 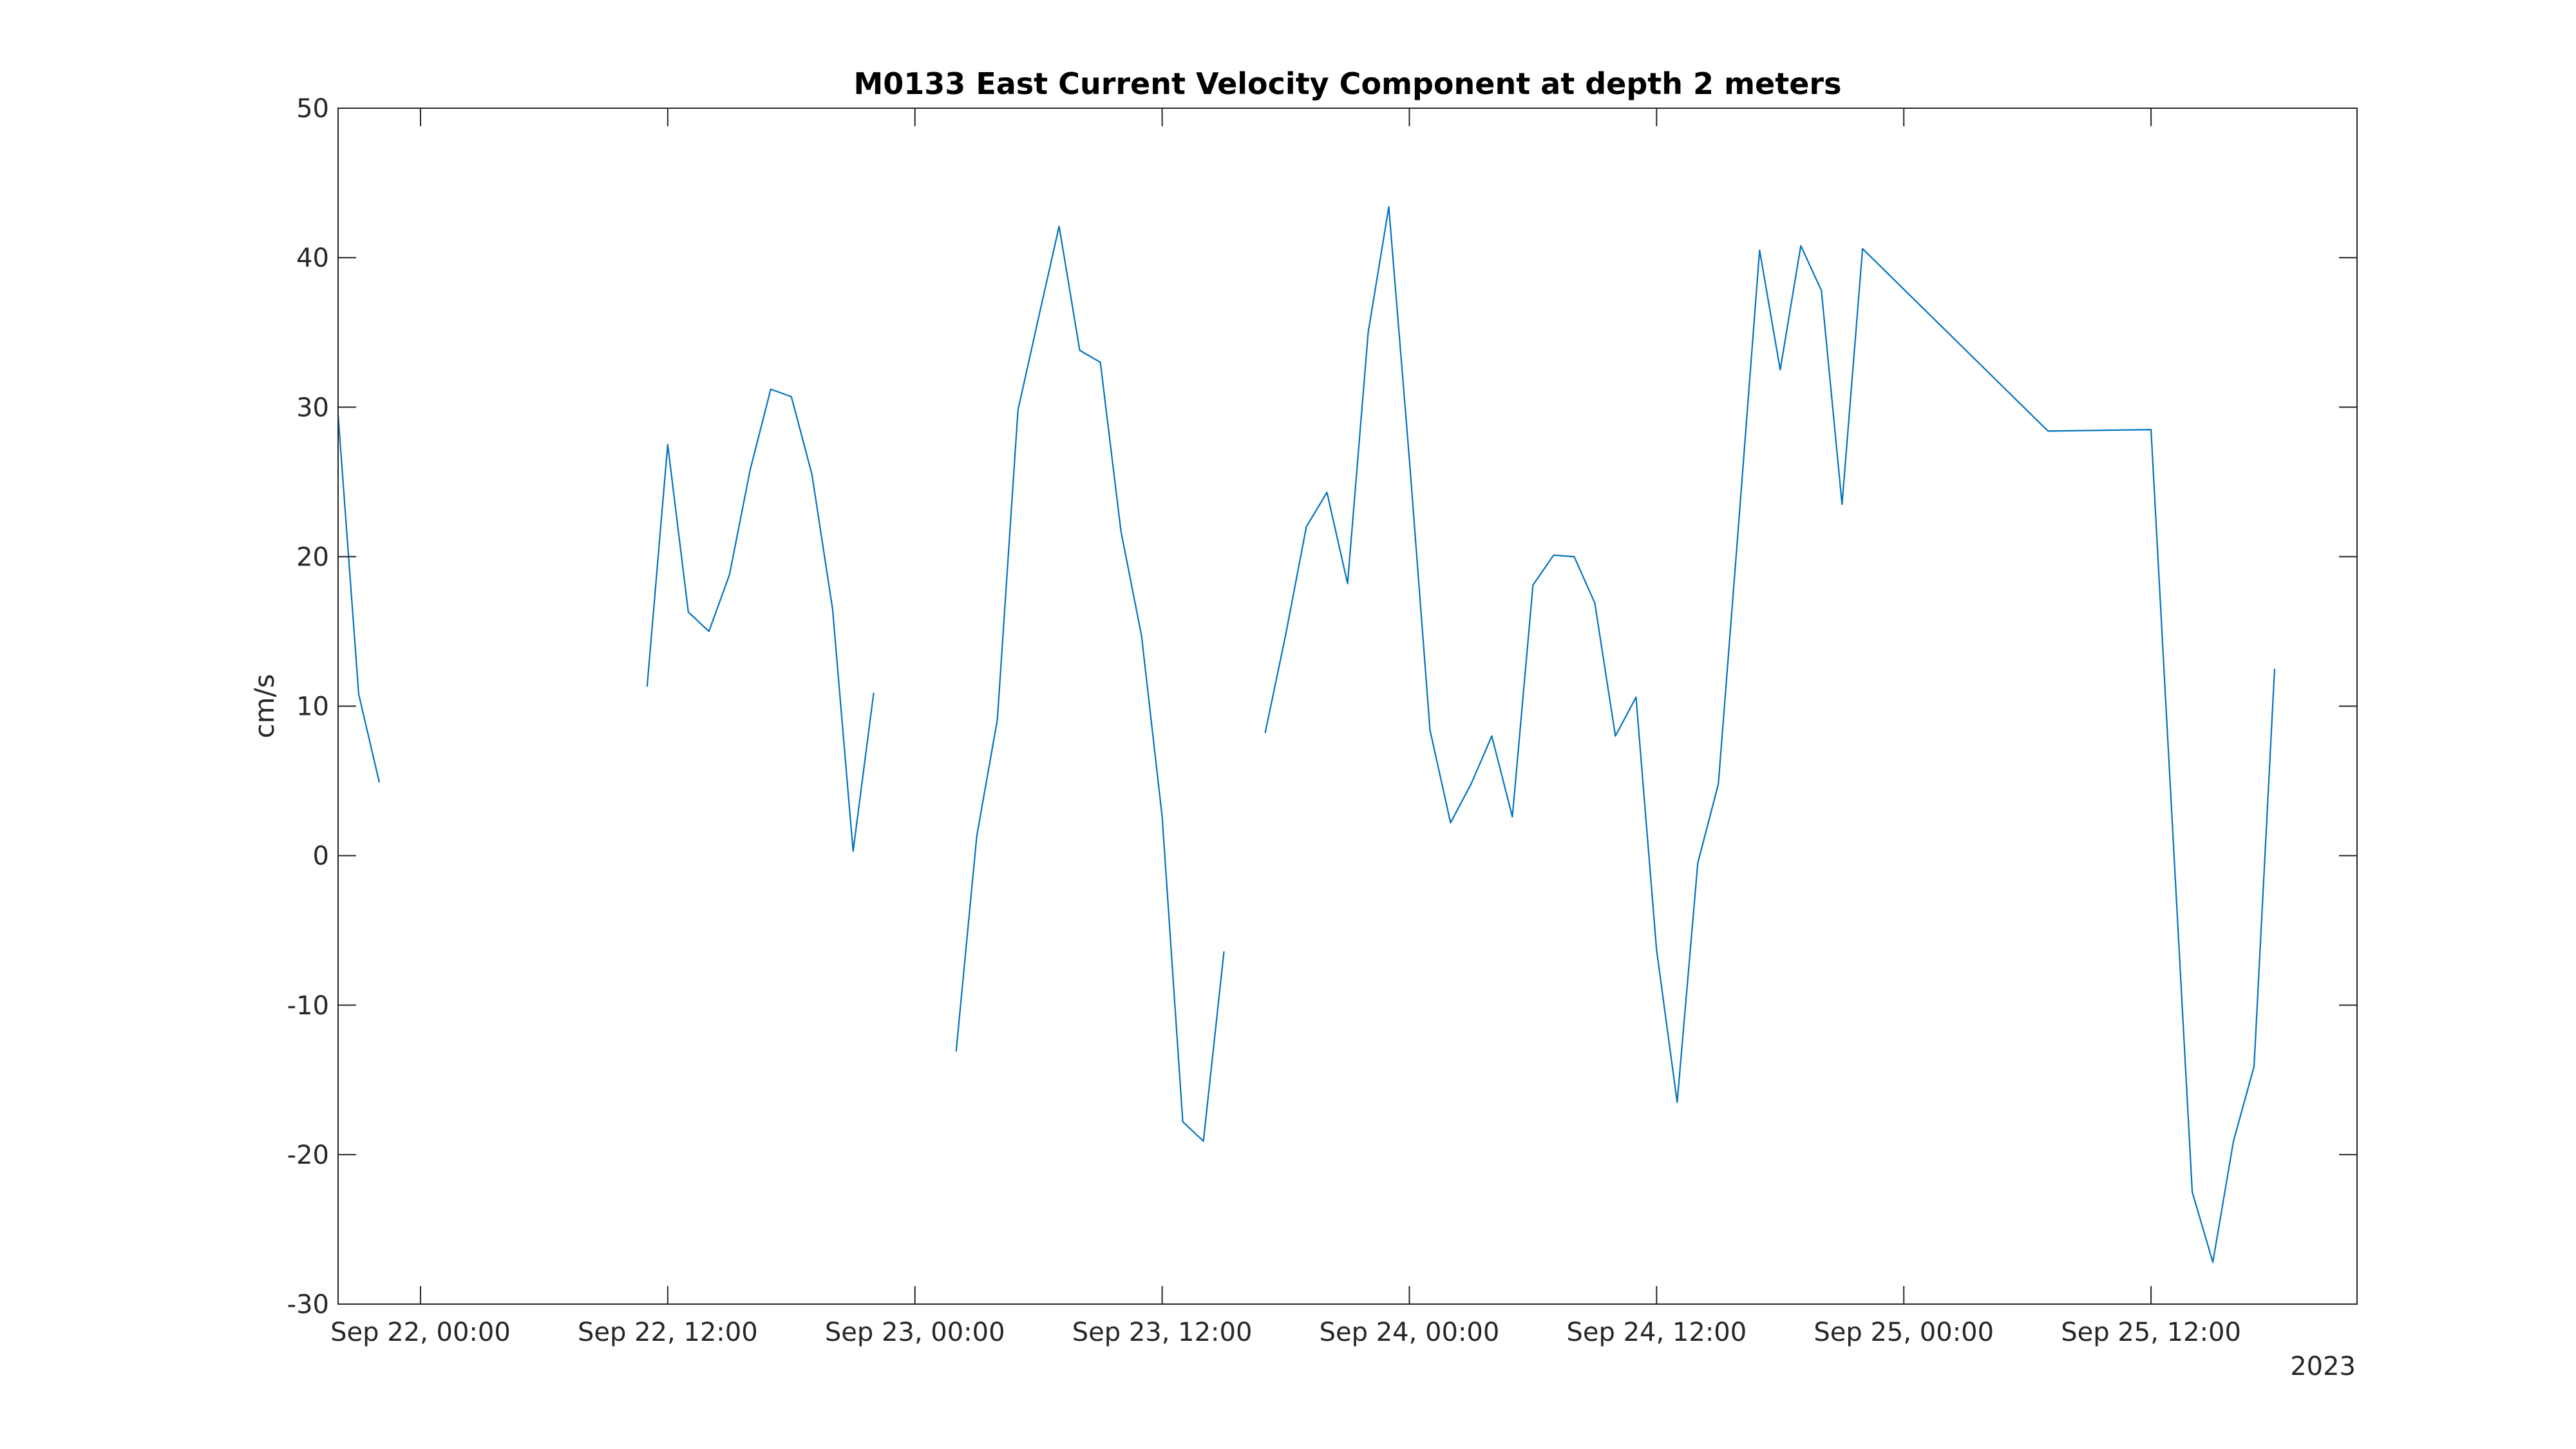 What do you see at coordinates (264, 706) in the screenshot?
I see `y-axis-label: cm/s` at bounding box center [264, 706].